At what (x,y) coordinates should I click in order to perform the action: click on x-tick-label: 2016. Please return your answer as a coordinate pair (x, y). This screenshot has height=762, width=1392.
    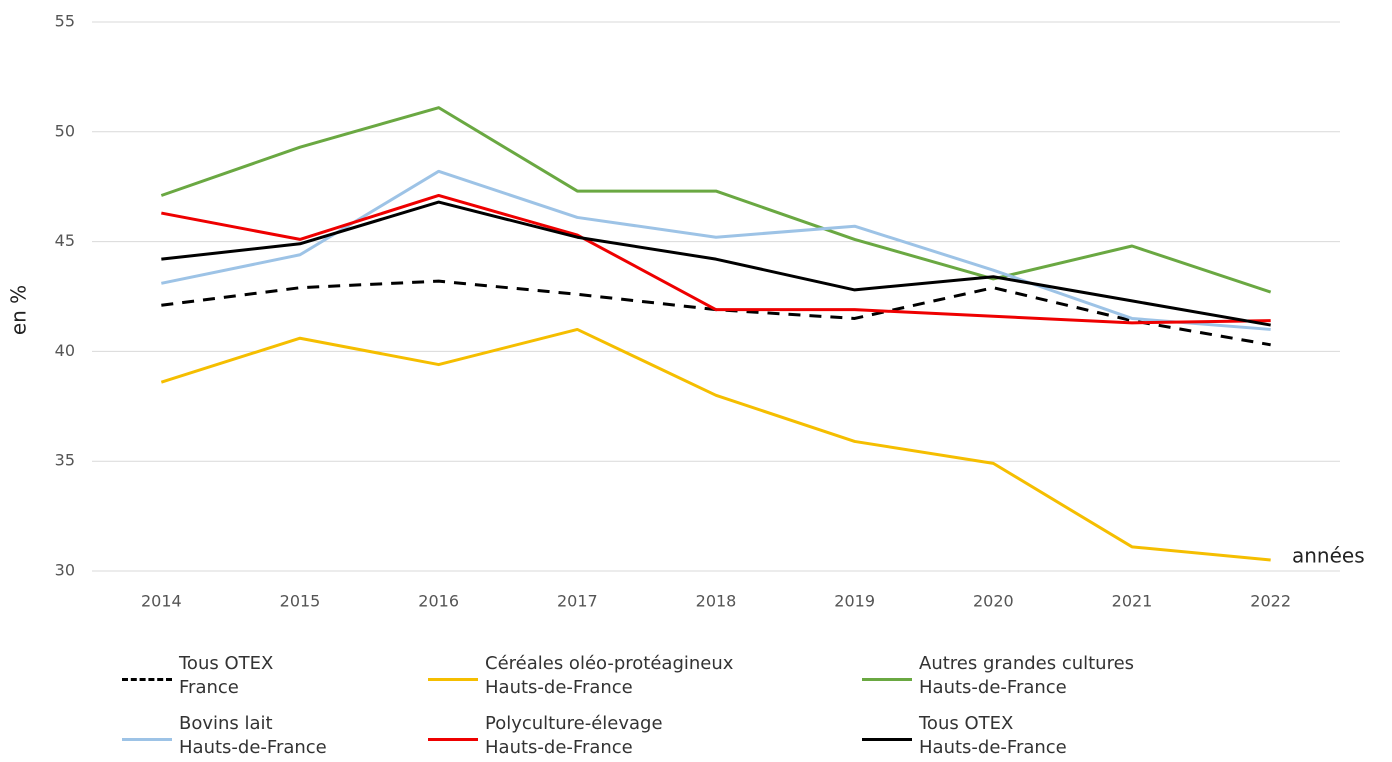
    Looking at the image, I should click on (438, 601).